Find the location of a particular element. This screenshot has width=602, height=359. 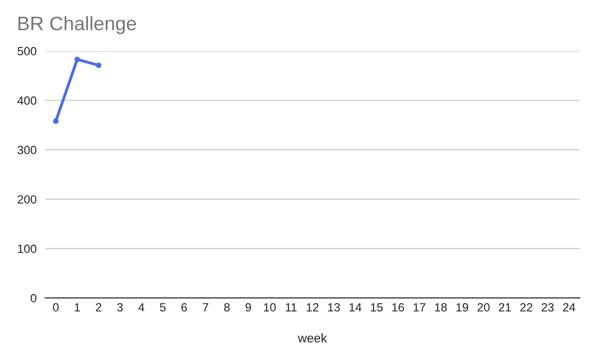

x-tick-label: 19 is located at coordinates (462, 307).